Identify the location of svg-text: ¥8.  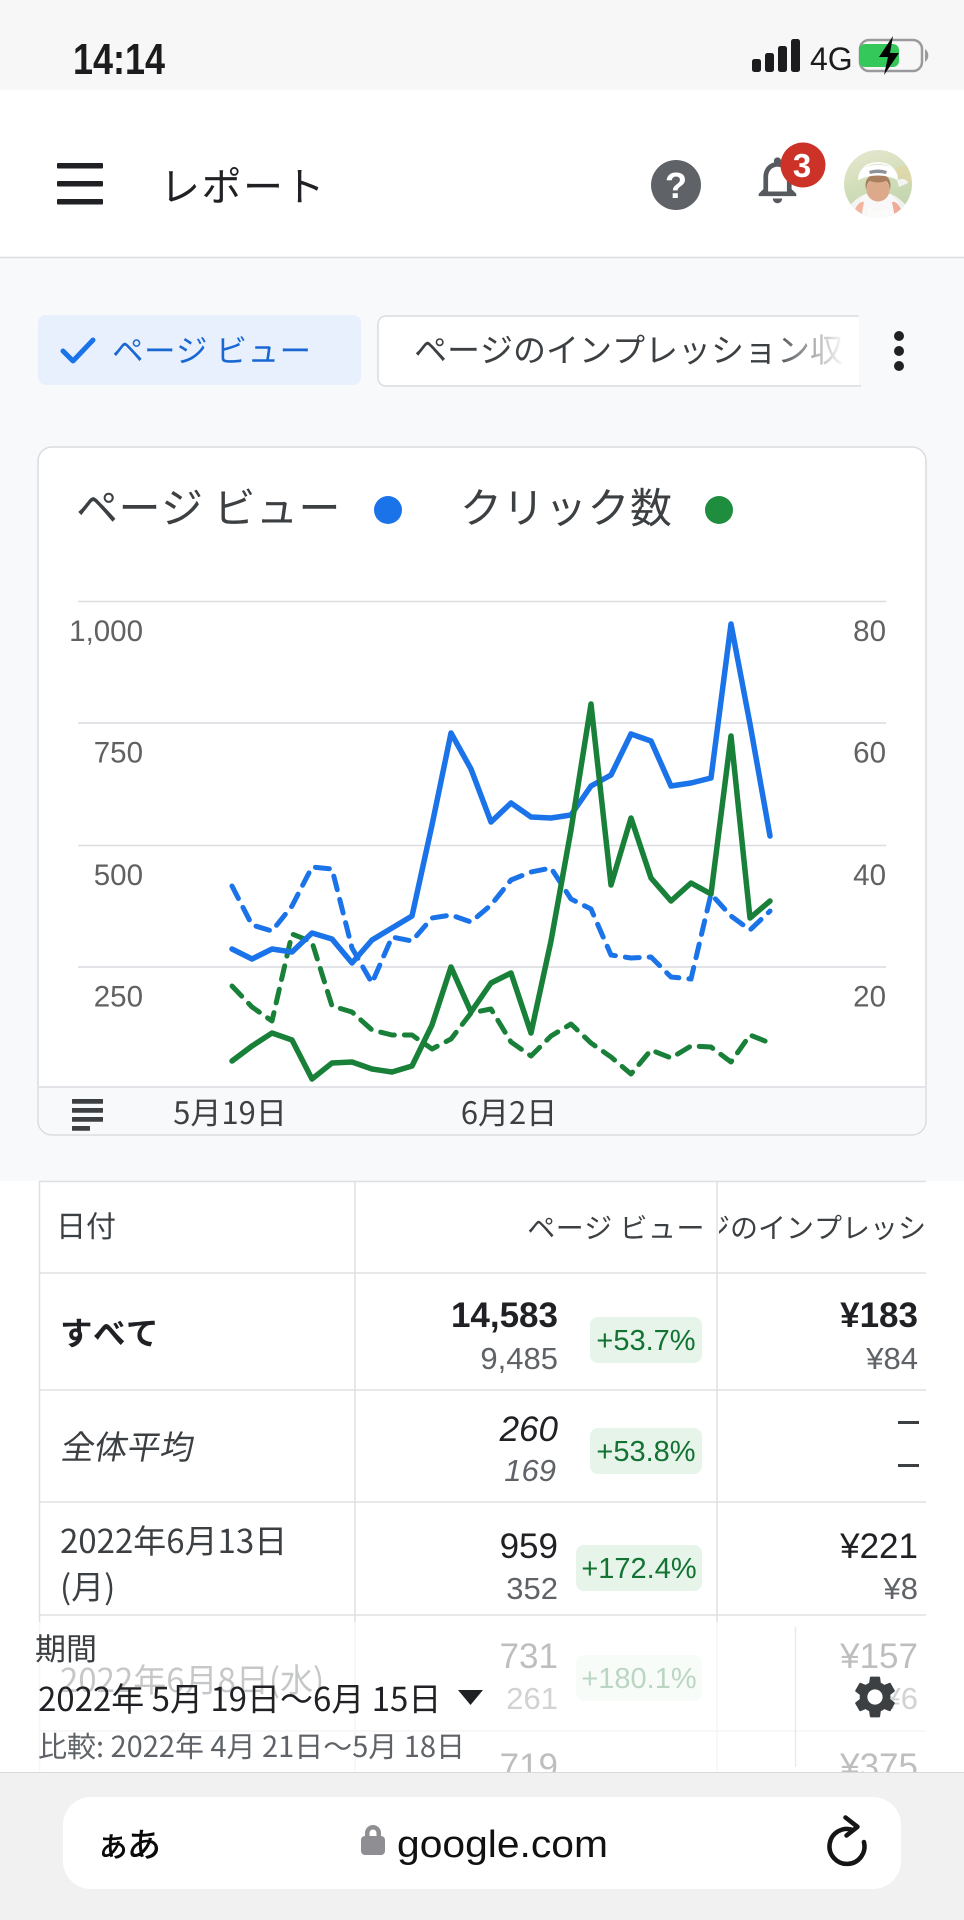
(900, 1588).